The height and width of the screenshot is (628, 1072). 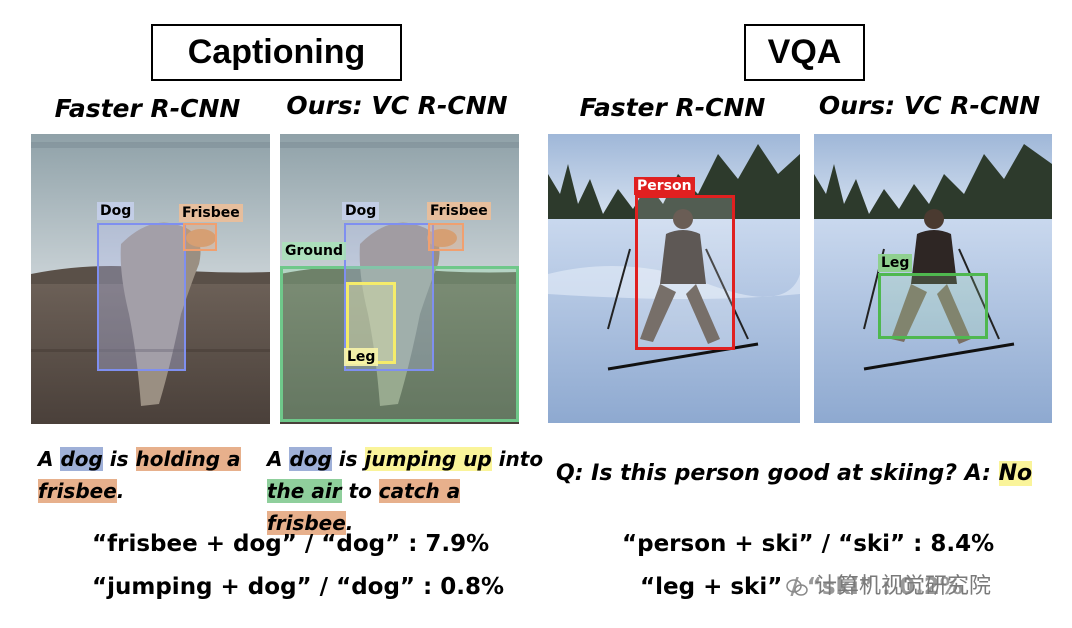 I want to click on dog-tag-ours: Dog, so click(x=361, y=211).